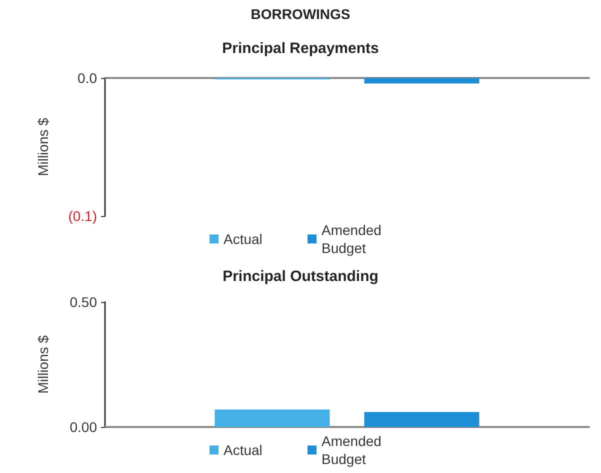  Describe the element at coordinates (88, 78) in the screenshot. I see `y-tick-label: 0.0` at that location.